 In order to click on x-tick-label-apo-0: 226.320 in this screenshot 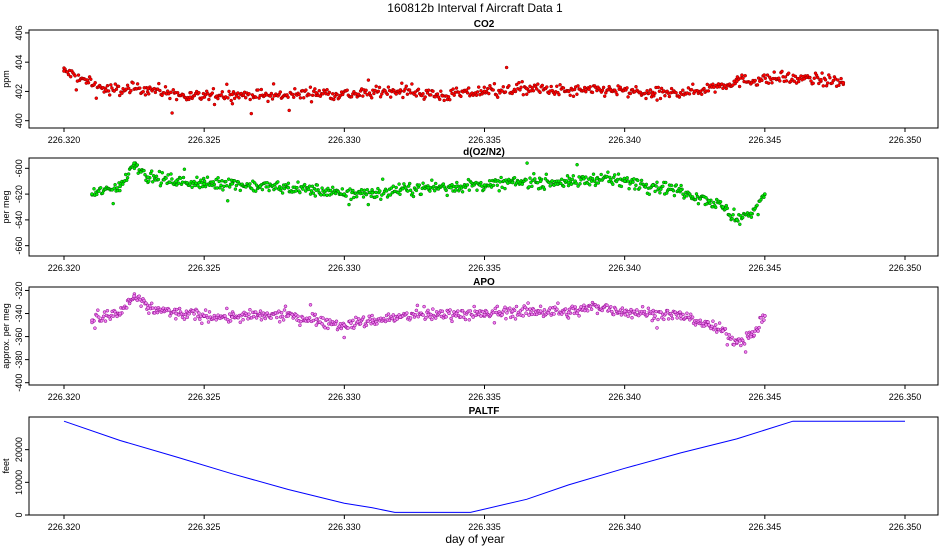, I will do `click(64, 397)`.